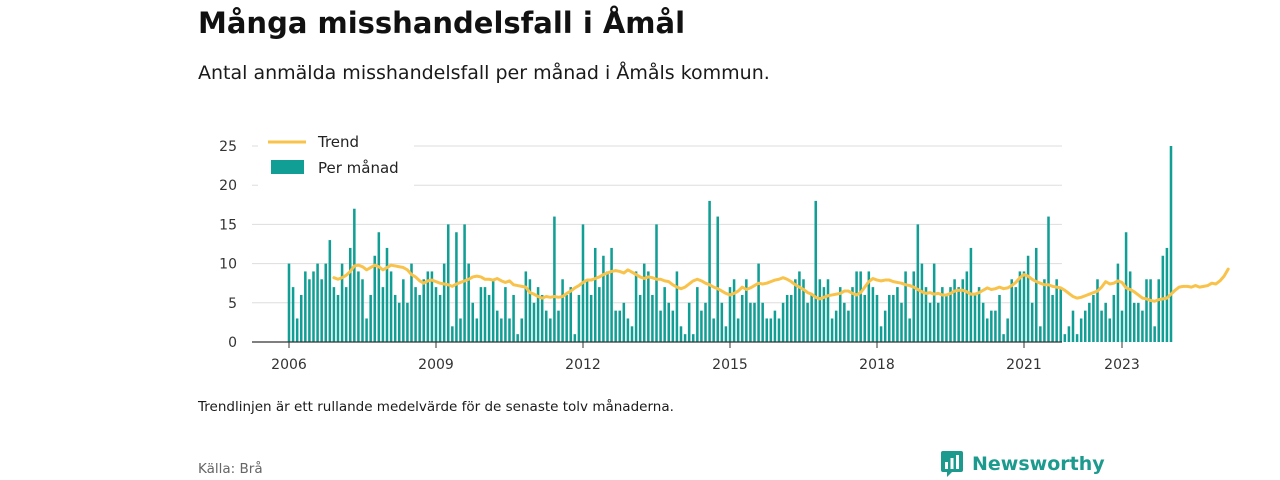 This screenshot has width=1280, height=480. I want to click on legend: Trend Per månad, so click(336, 157).